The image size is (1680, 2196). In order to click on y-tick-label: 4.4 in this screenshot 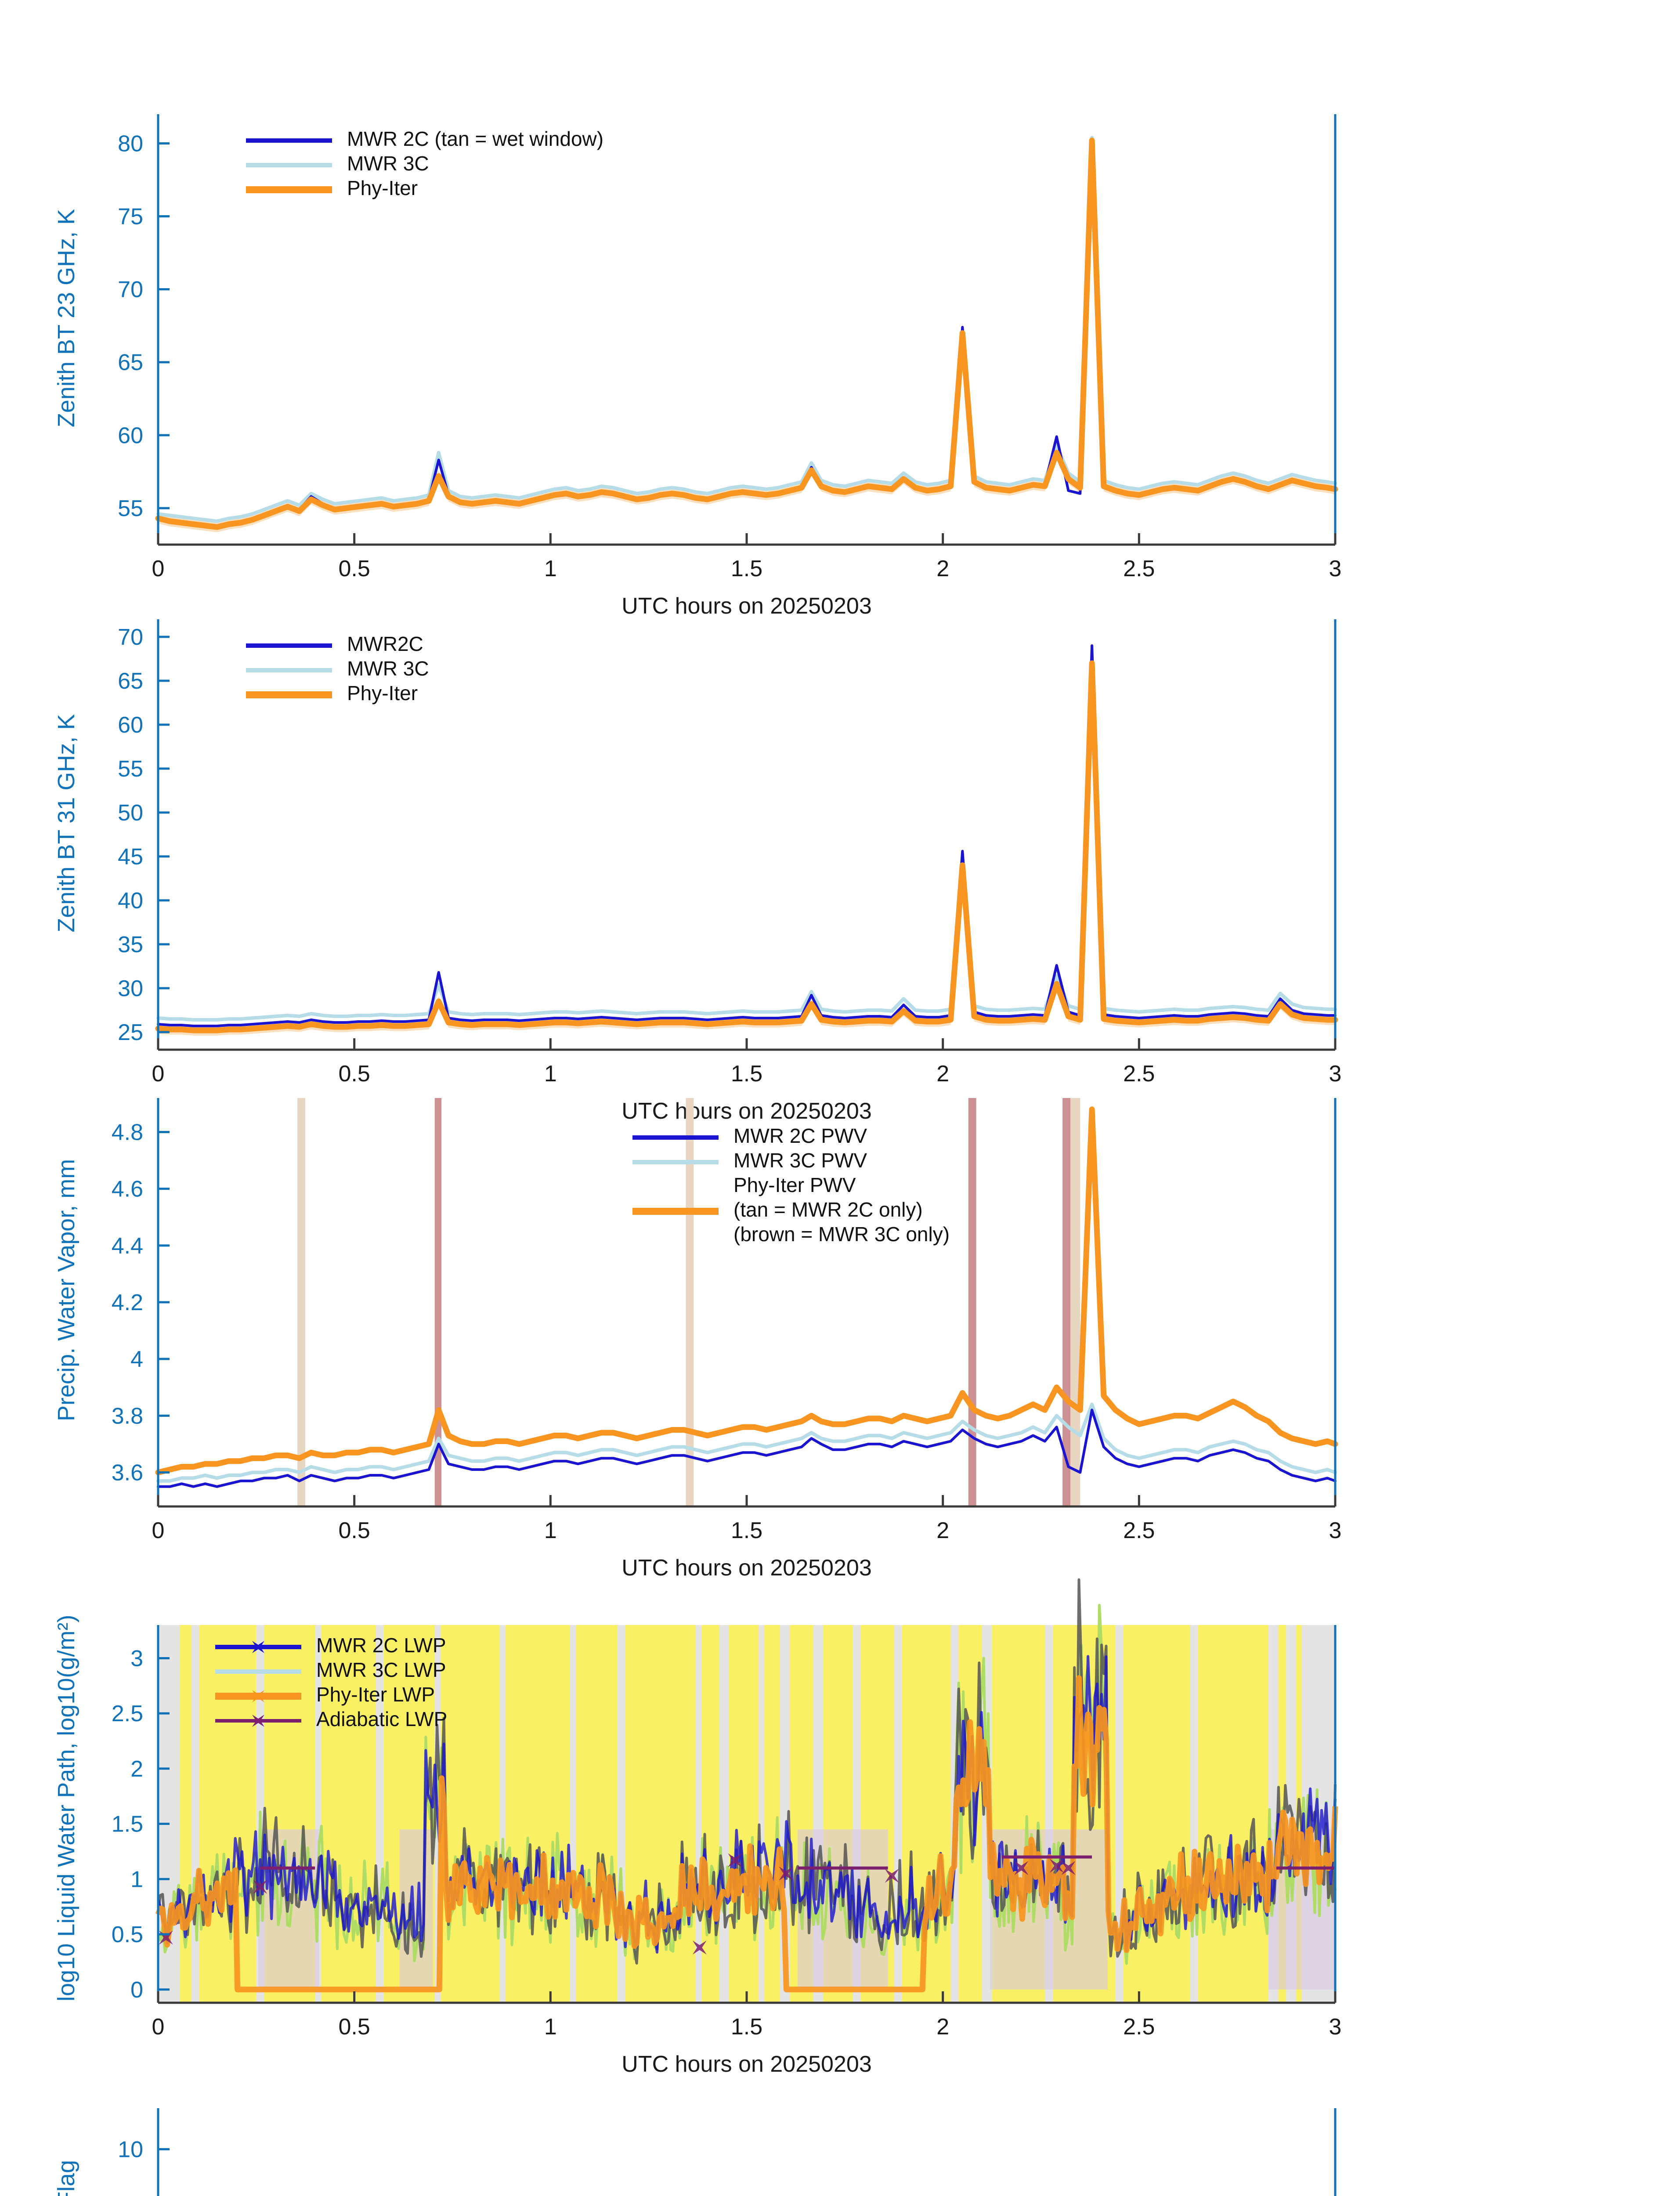, I will do `click(128, 1246)`.